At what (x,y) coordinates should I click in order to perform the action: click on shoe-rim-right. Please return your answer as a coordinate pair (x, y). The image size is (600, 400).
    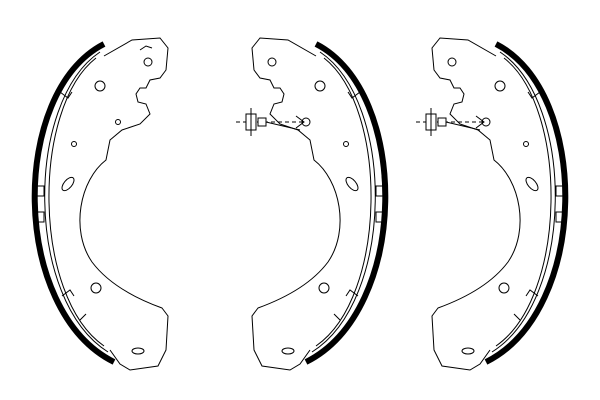
    Looking at the image, I should click on (523, 202).